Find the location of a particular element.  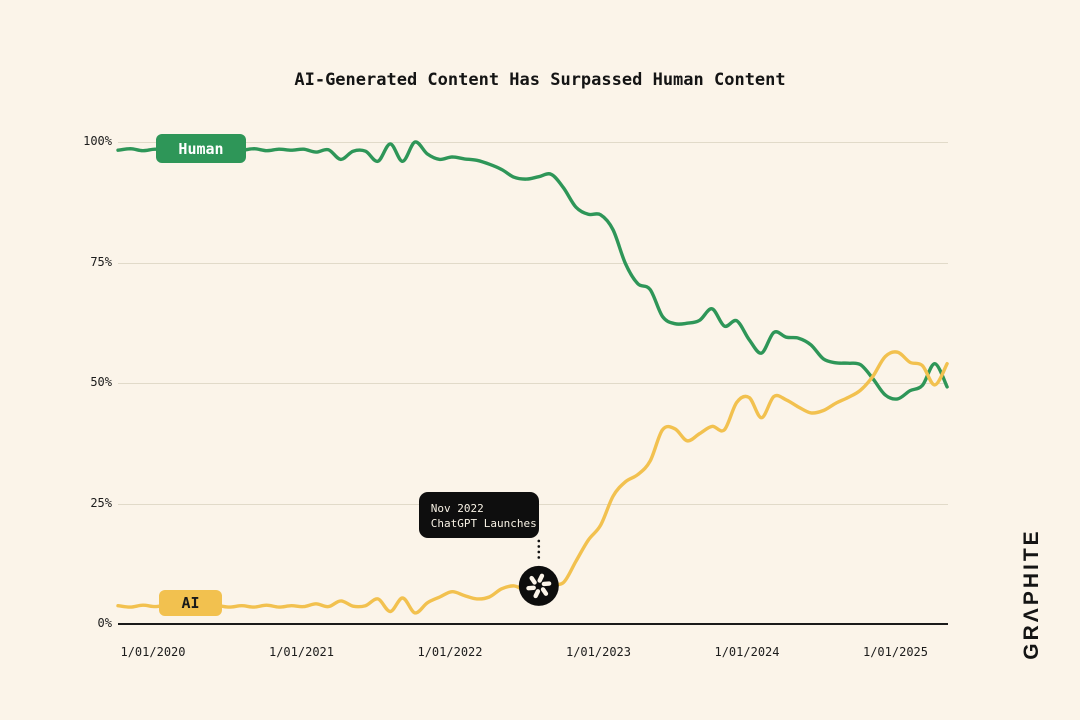

y-axis-label: 50% is located at coordinates (101, 382).